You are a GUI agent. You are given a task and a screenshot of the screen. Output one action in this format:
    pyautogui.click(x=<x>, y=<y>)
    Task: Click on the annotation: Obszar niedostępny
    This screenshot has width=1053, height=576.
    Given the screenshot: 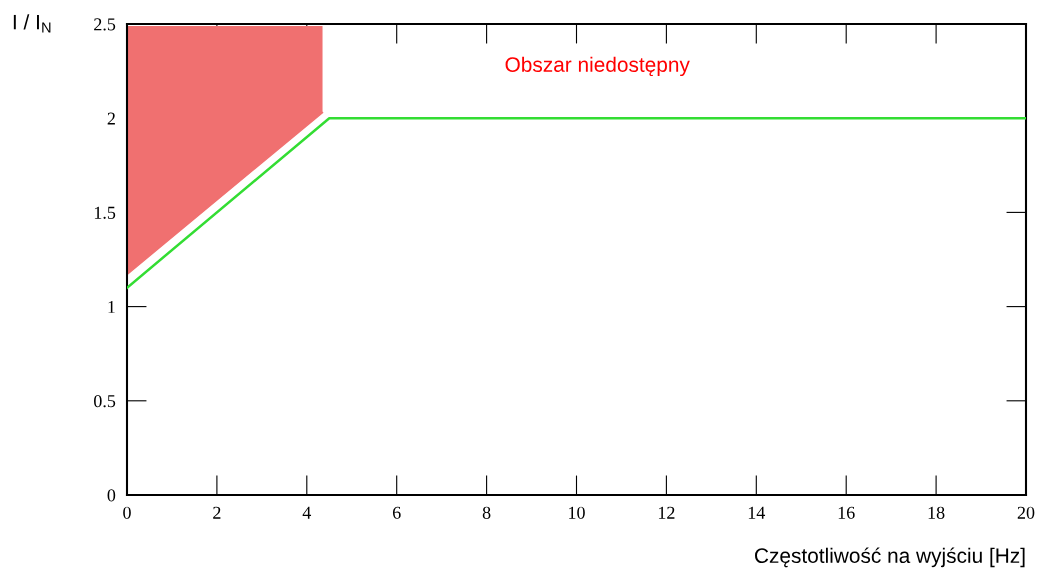 What is the action you would take?
    pyautogui.click(x=597, y=66)
    